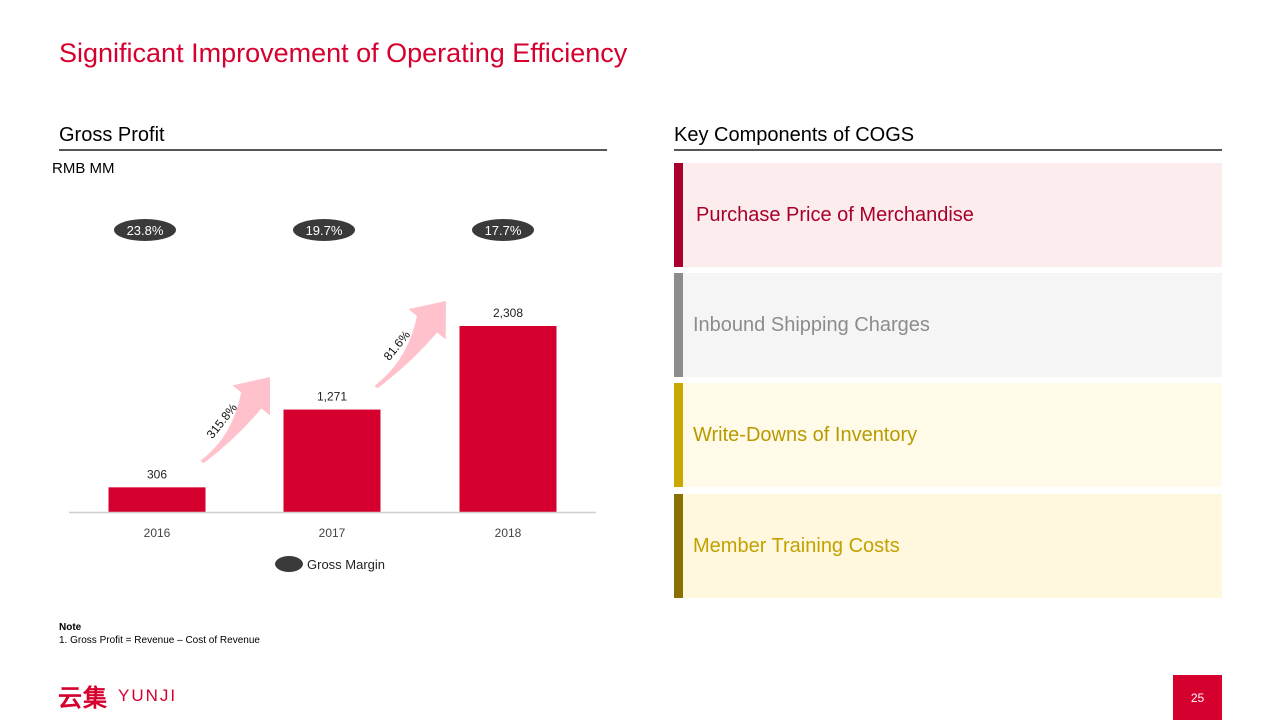 The width and height of the screenshot is (1280, 720). I want to click on cogs-item-member-training: Member Training Costs, so click(948, 546).